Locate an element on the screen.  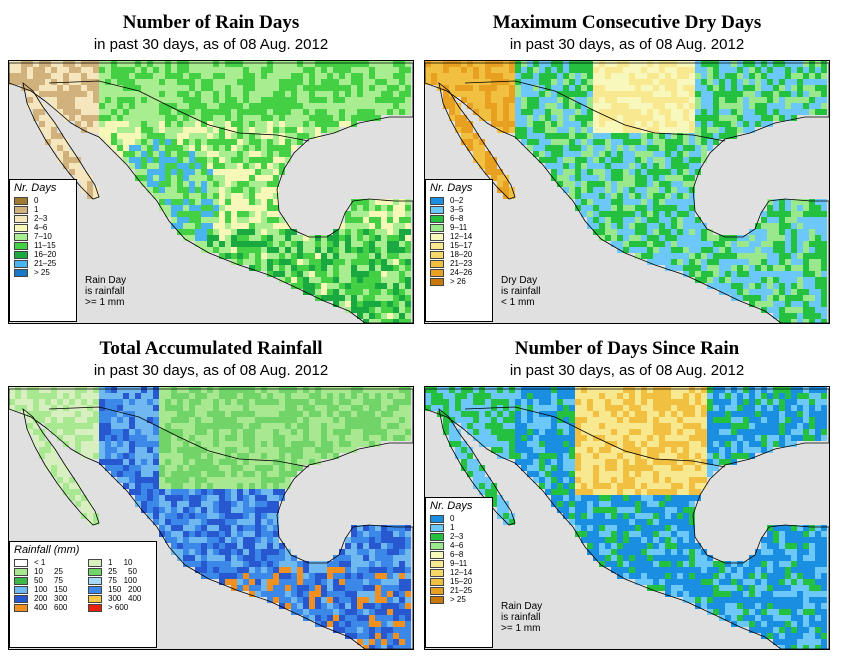
legend-label: 12–14 is located at coordinates (461, 236).